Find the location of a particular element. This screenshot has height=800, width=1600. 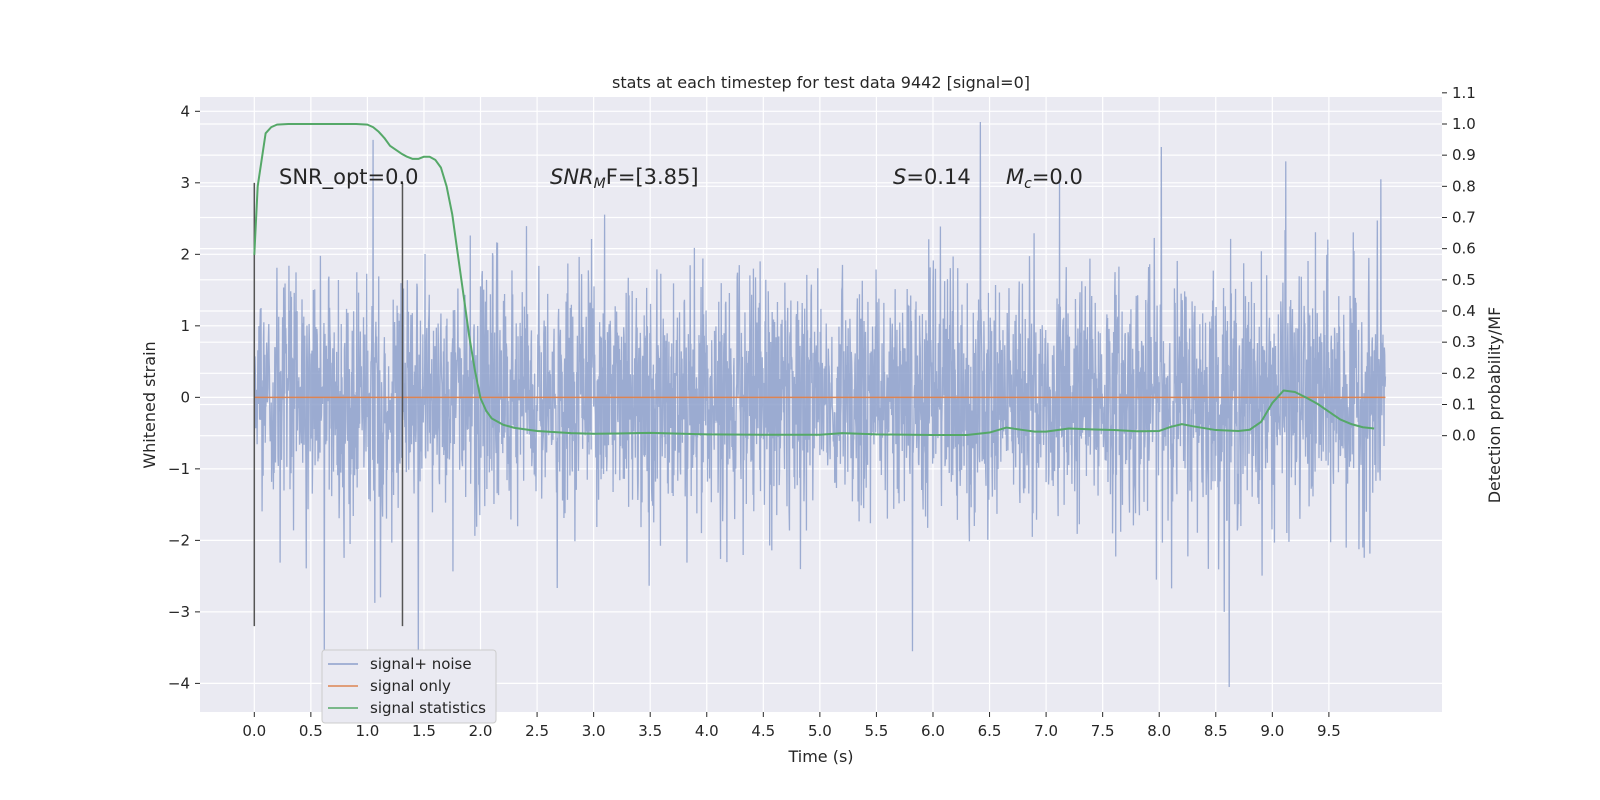

annotation-mc: Mc=0.0 is located at coordinates (1044, 178).